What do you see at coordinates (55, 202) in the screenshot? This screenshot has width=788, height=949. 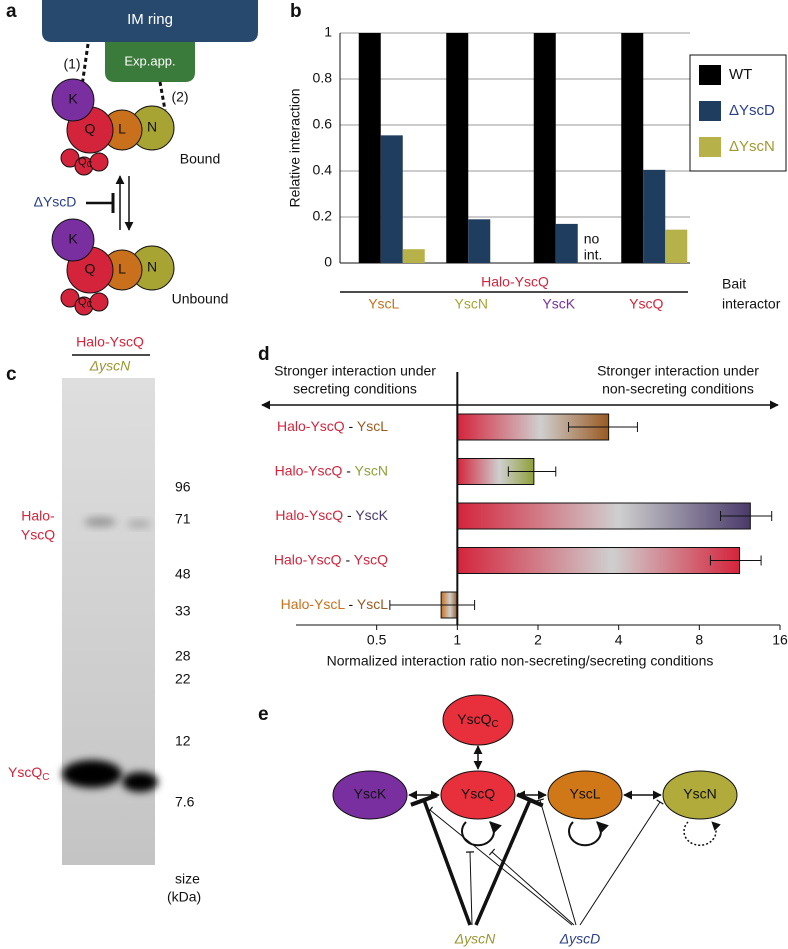 I see `mutant-label: ΔYscD` at bounding box center [55, 202].